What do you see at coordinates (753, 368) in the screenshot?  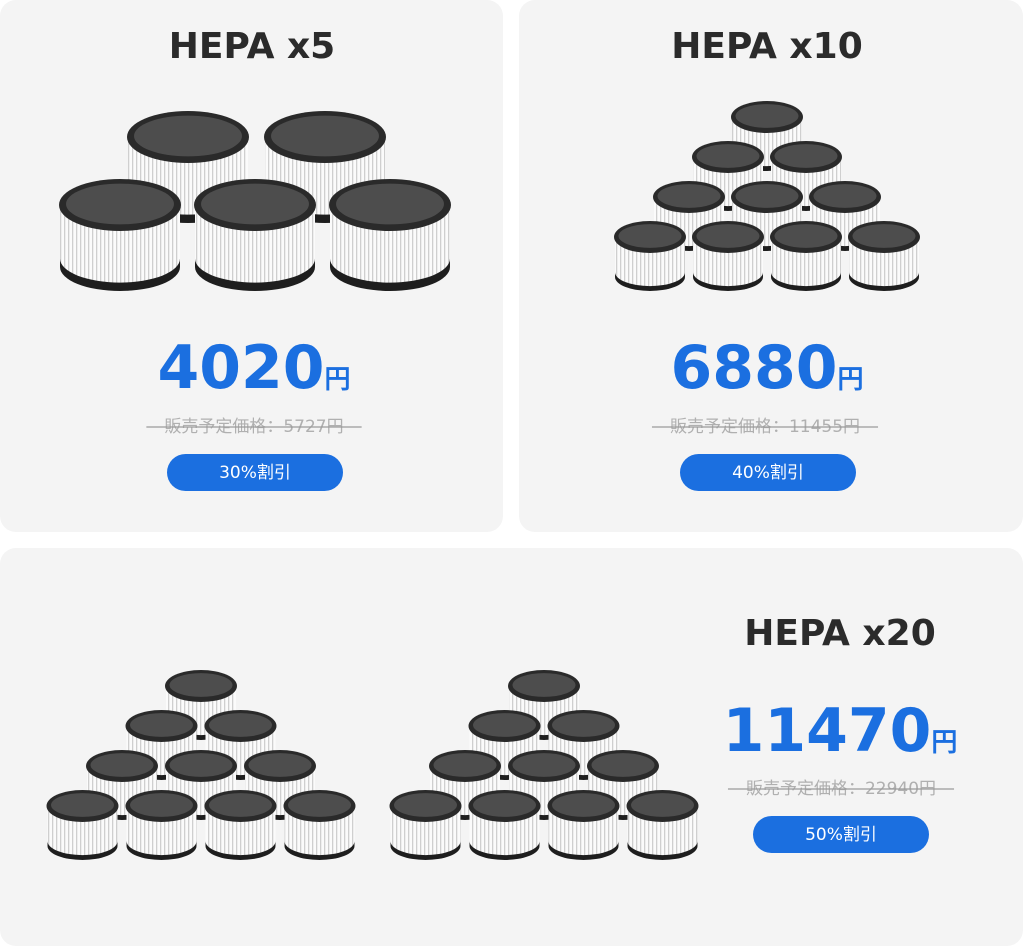 I see `price-value: 6880` at bounding box center [753, 368].